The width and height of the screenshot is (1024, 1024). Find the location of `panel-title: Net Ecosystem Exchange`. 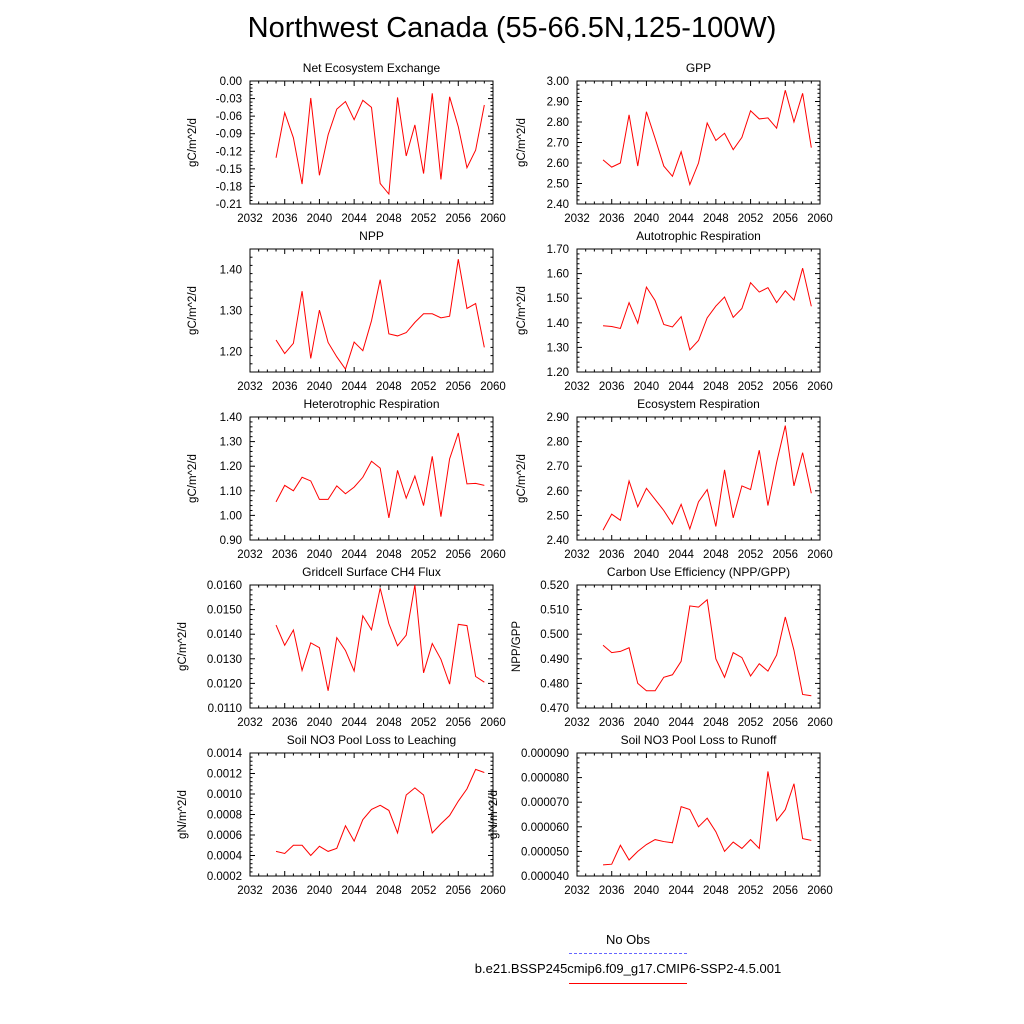

panel-title: Net Ecosystem Exchange is located at coordinates (372, 68).